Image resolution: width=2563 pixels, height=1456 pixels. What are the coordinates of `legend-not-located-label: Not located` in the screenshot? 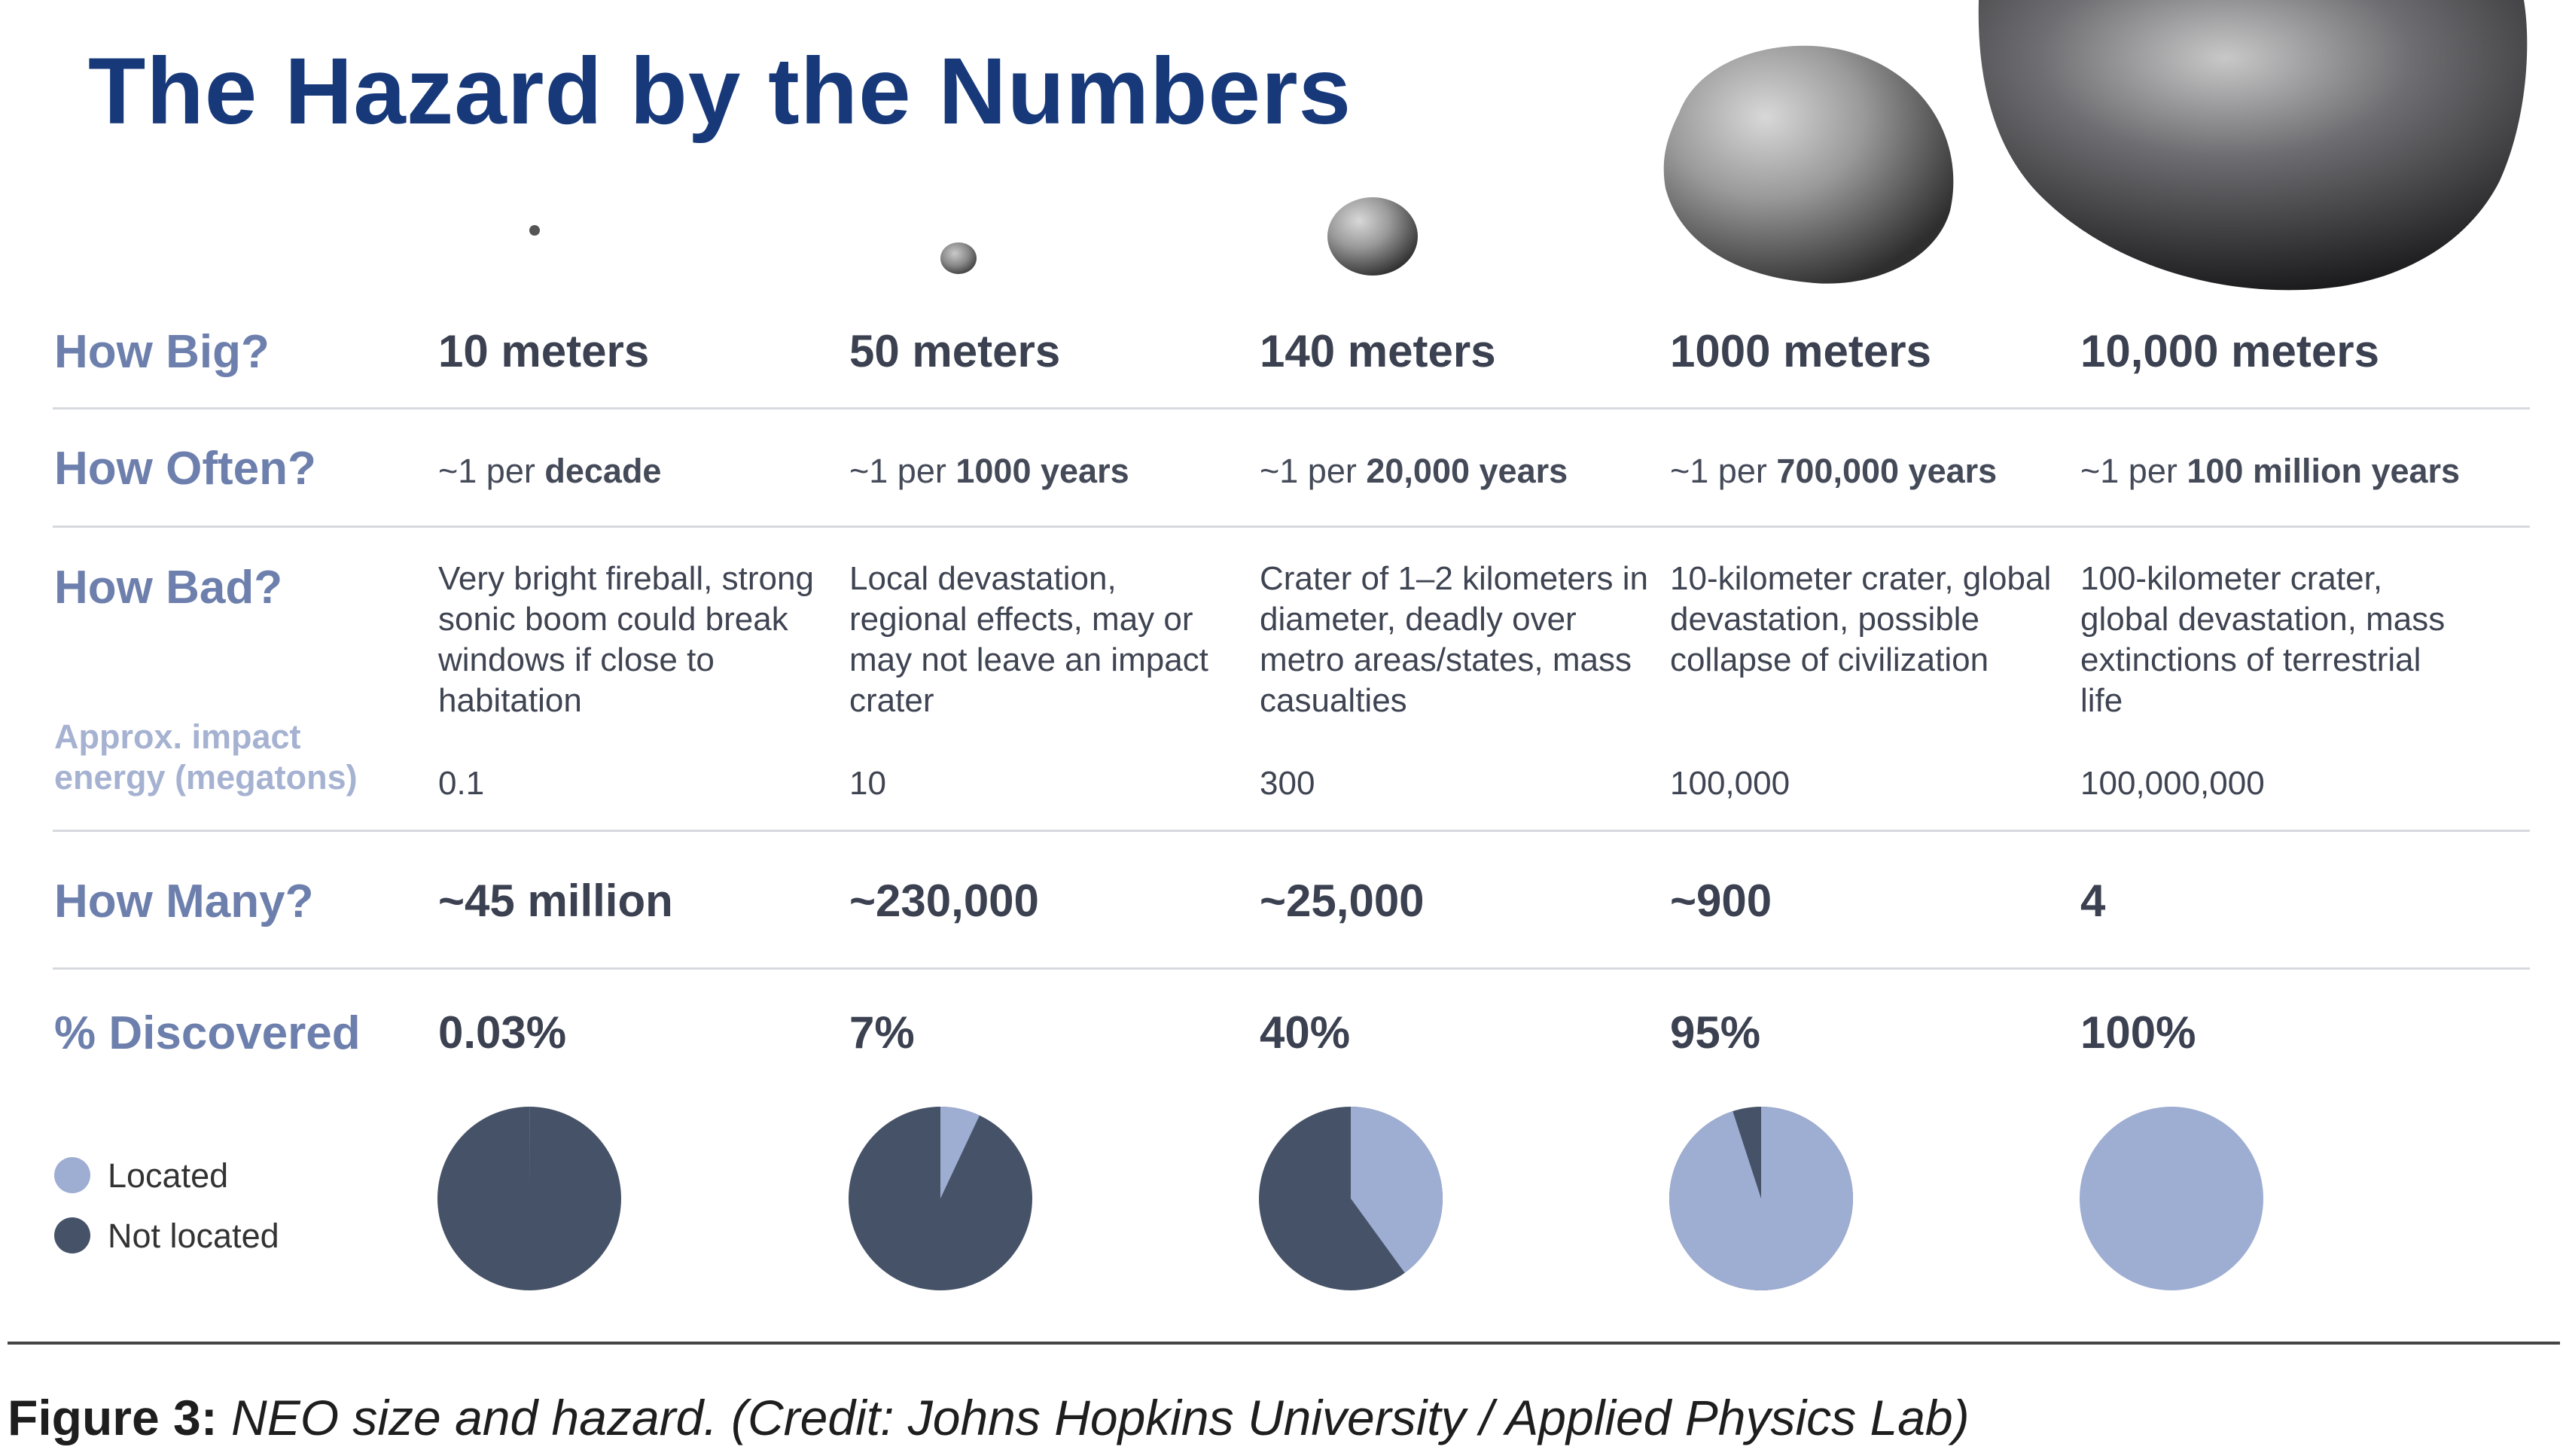 It's located at (193, 1236).